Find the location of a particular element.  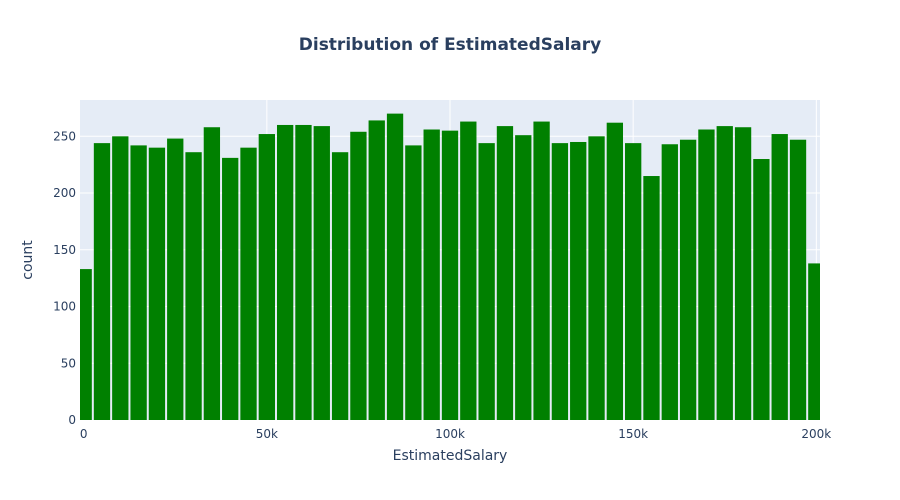

x-tick-label: 100k is located at coordinates (450, 434).